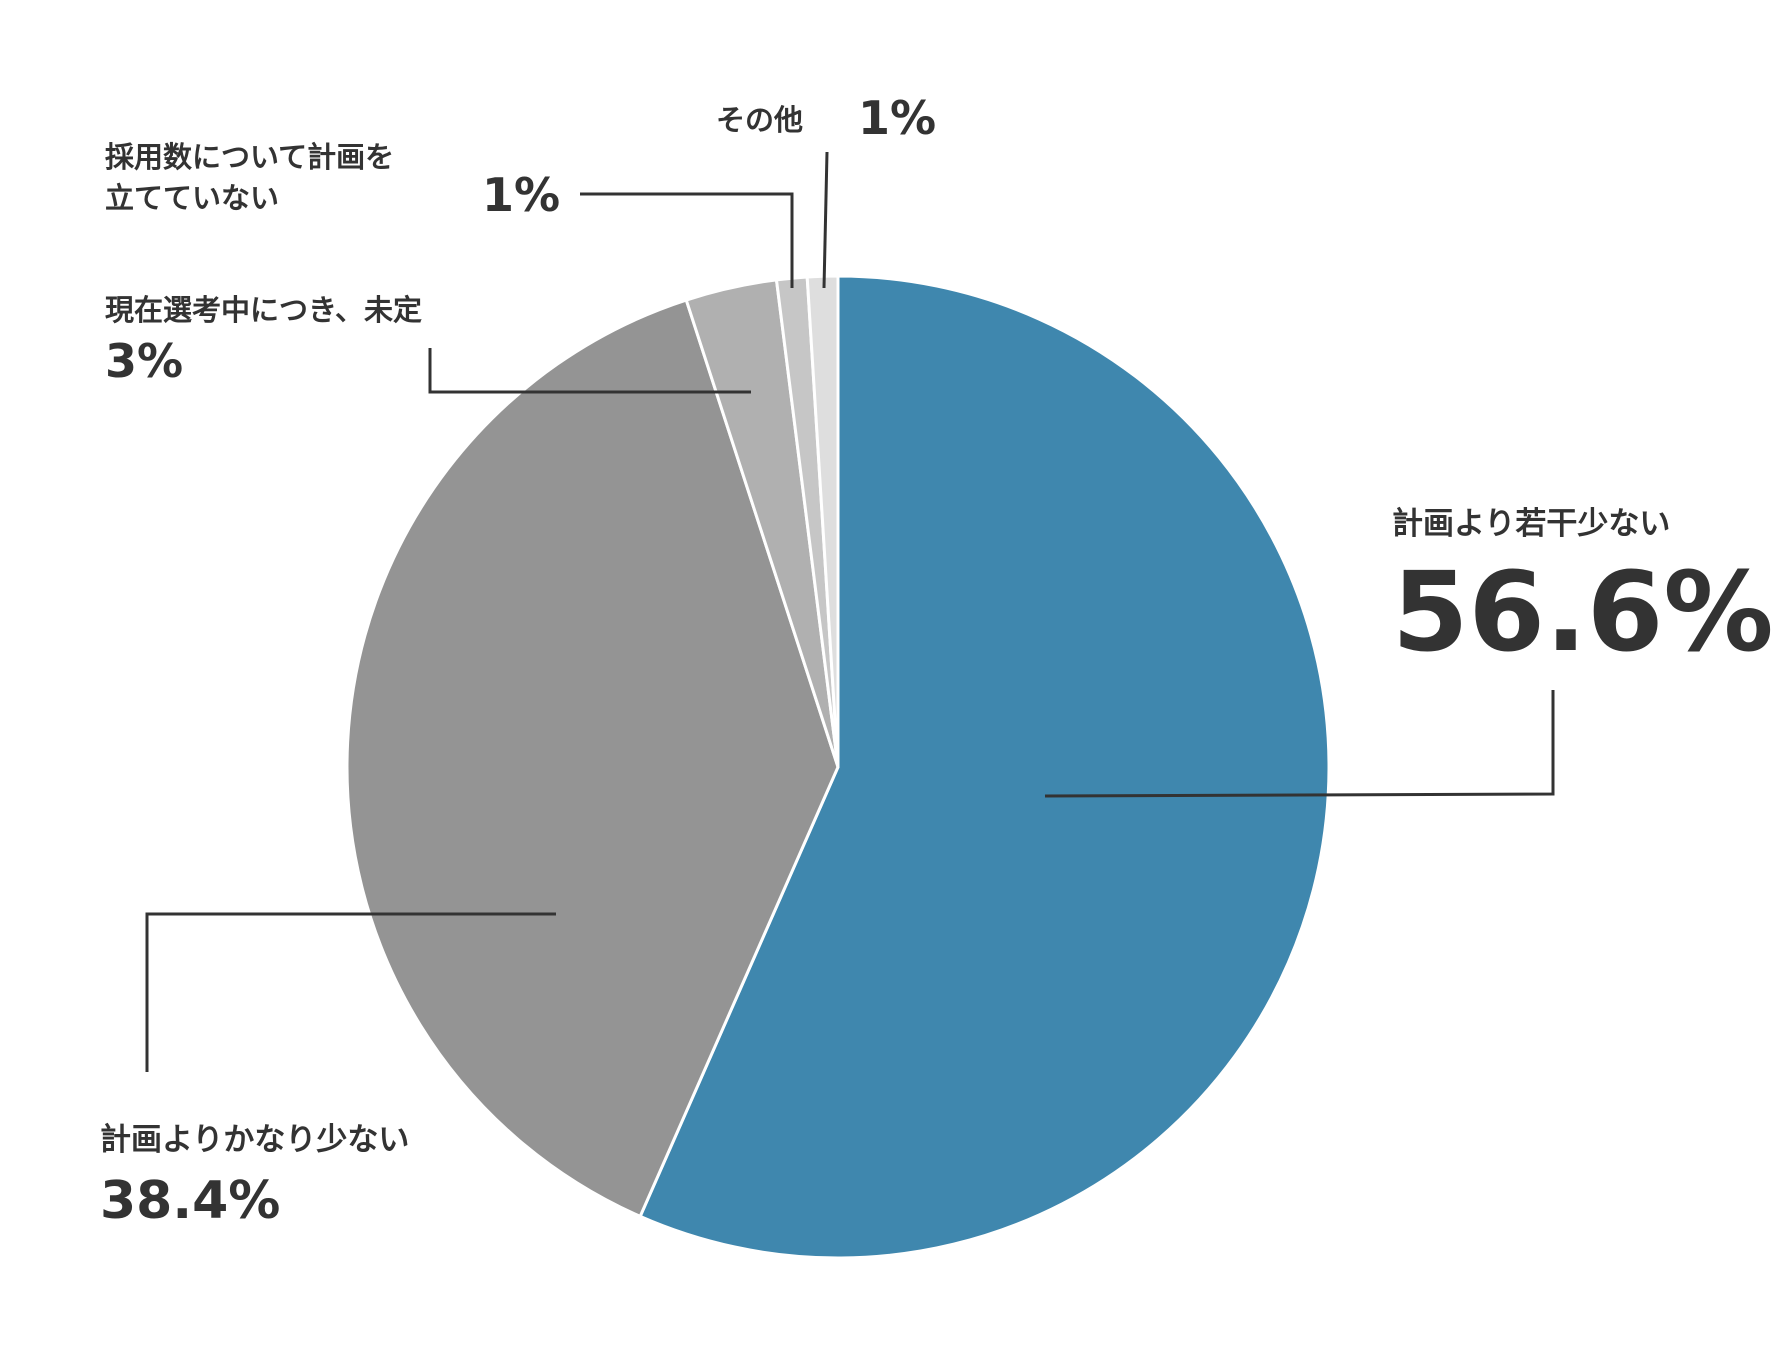 This screenshot has height=1354, width=1780. Describe the element at coordinates (144, 361) in the screenshot. I see `label-undecided-value: 3%` at that location.